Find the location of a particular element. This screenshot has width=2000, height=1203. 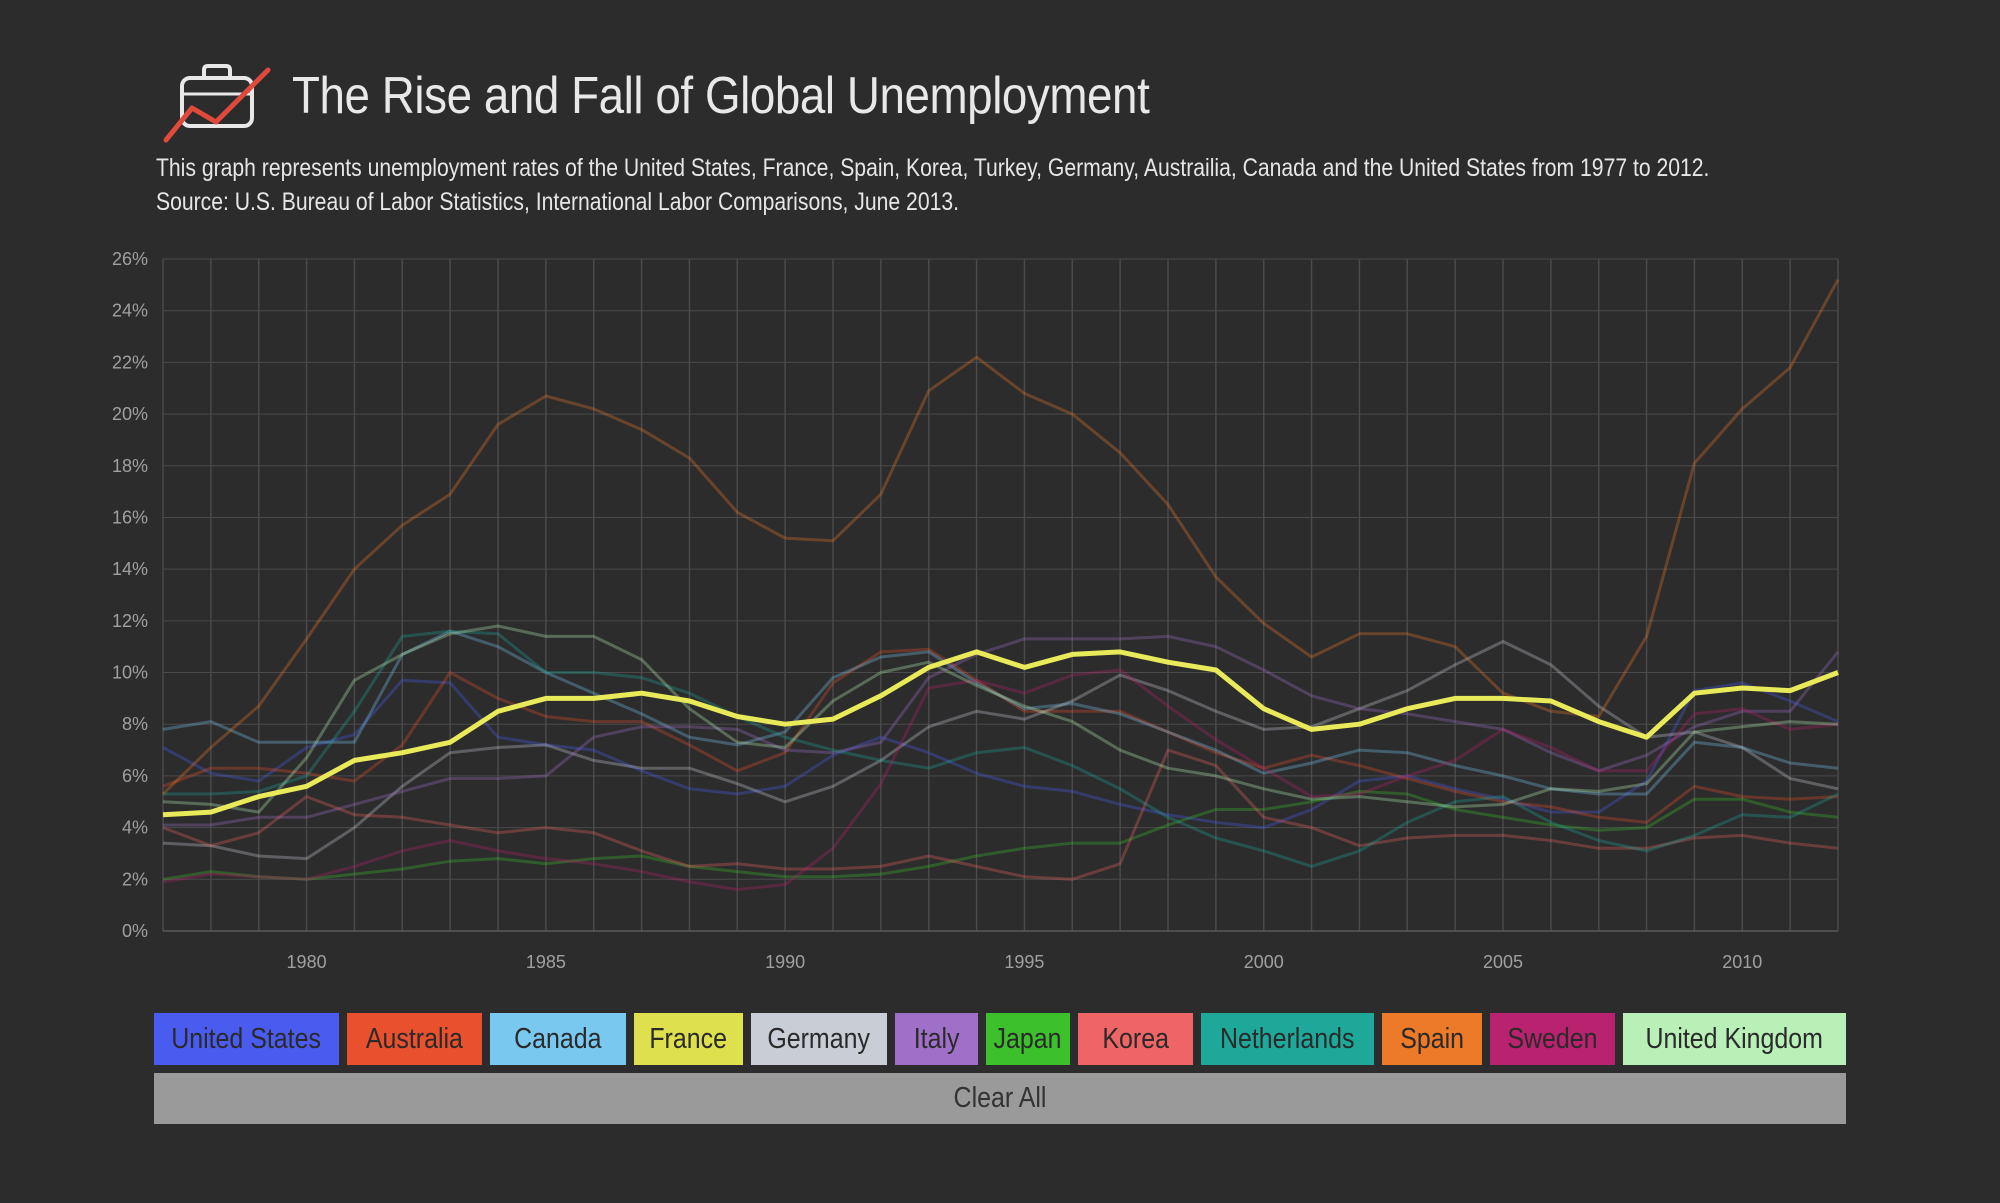

legend-label: Australia is located at coordinates (415, 1038).